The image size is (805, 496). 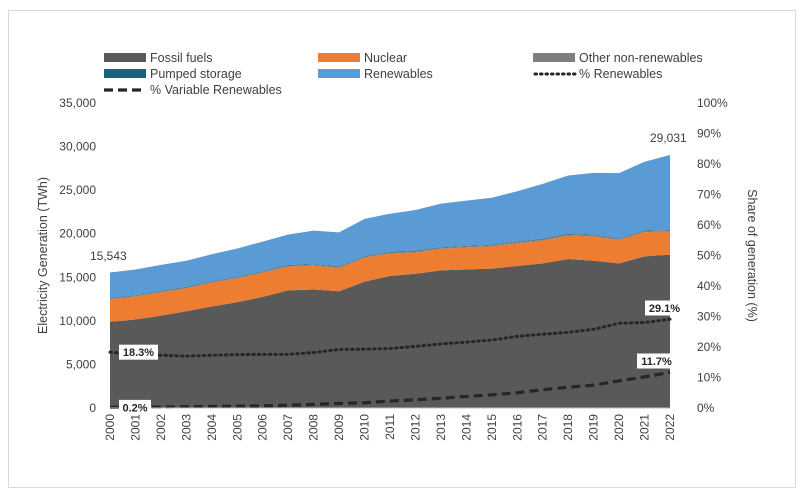 What do you see at coordinates (135, 427) in the screenshot?
I see `x-tick-label: 2001` at bounding box center [135, 427].